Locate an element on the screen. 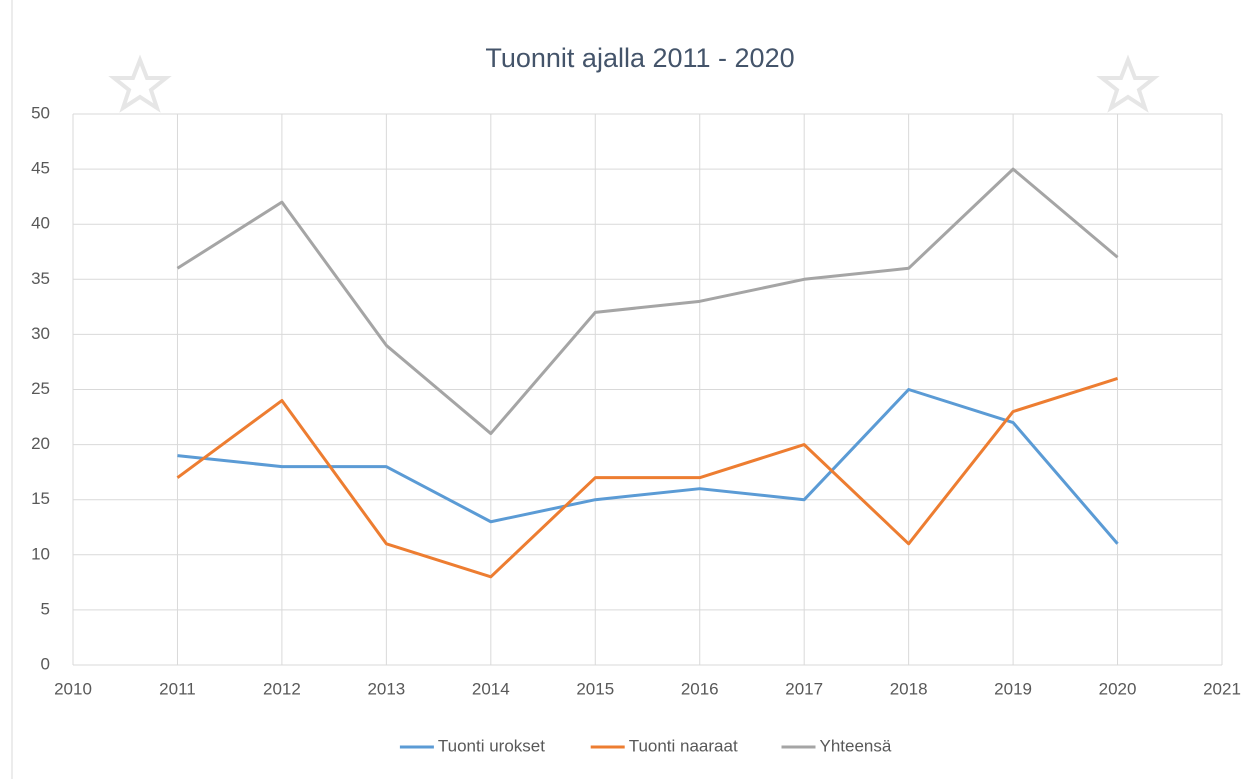 This screenshot has height=779, width=1260. x-tick-label: 2015 is located at coordinates (595, 688).